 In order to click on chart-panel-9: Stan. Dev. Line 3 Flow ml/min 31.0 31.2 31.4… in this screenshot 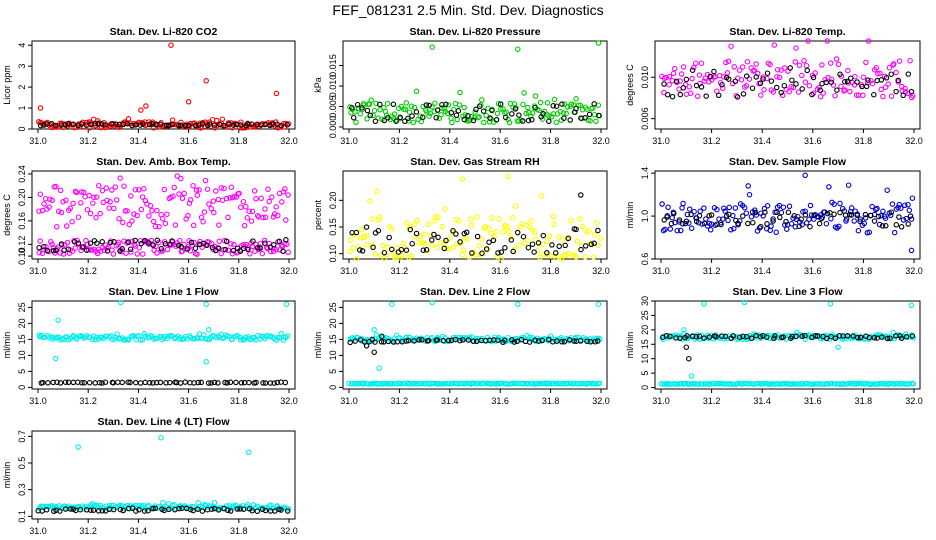, I will do `click(774, 346)`.